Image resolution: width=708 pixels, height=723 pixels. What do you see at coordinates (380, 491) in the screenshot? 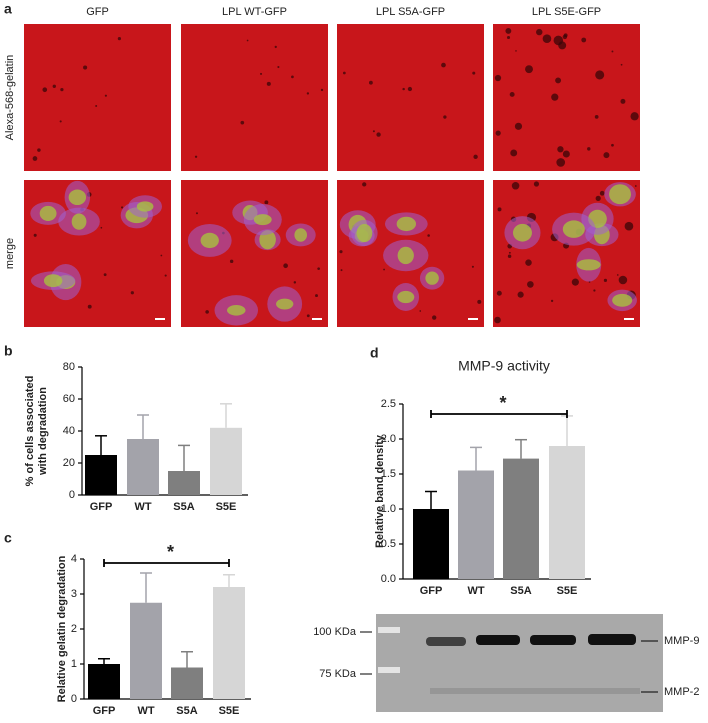
I see `y-axis-label: Relative band density` at bounding box center [380, 491].